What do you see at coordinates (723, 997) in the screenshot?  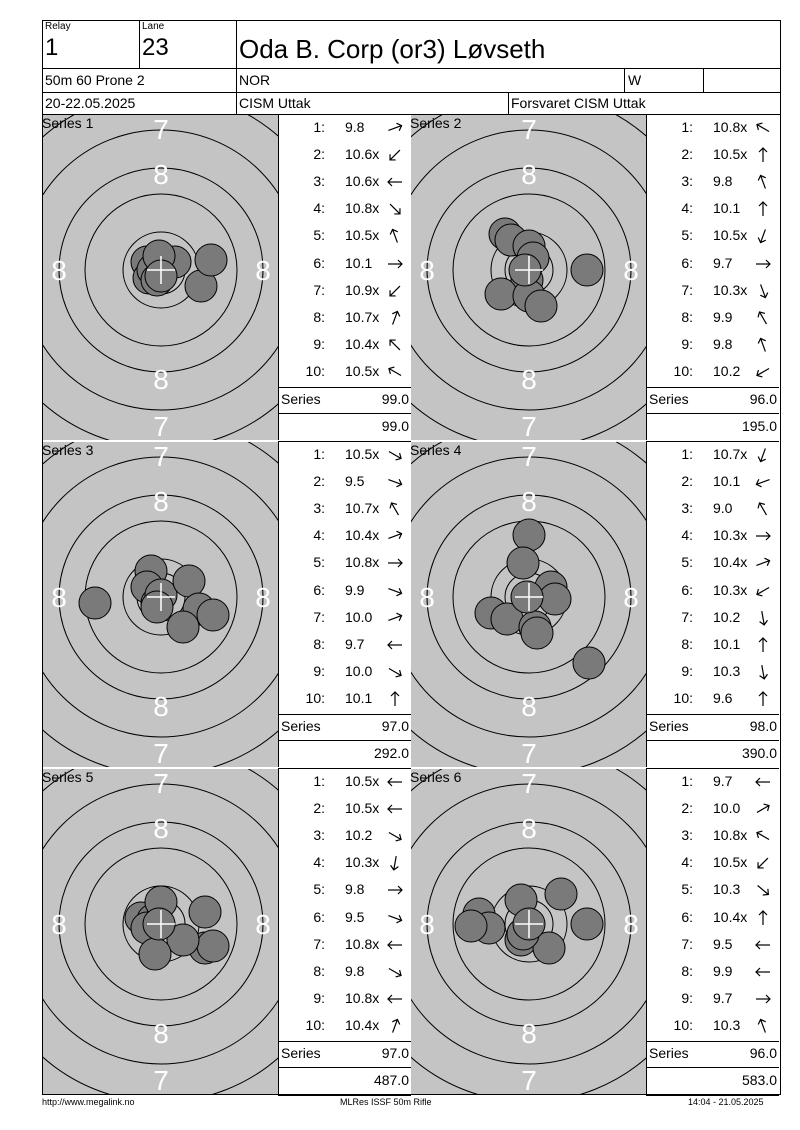 I see `shot-score: 9.7` at bounding box center [723, 997].